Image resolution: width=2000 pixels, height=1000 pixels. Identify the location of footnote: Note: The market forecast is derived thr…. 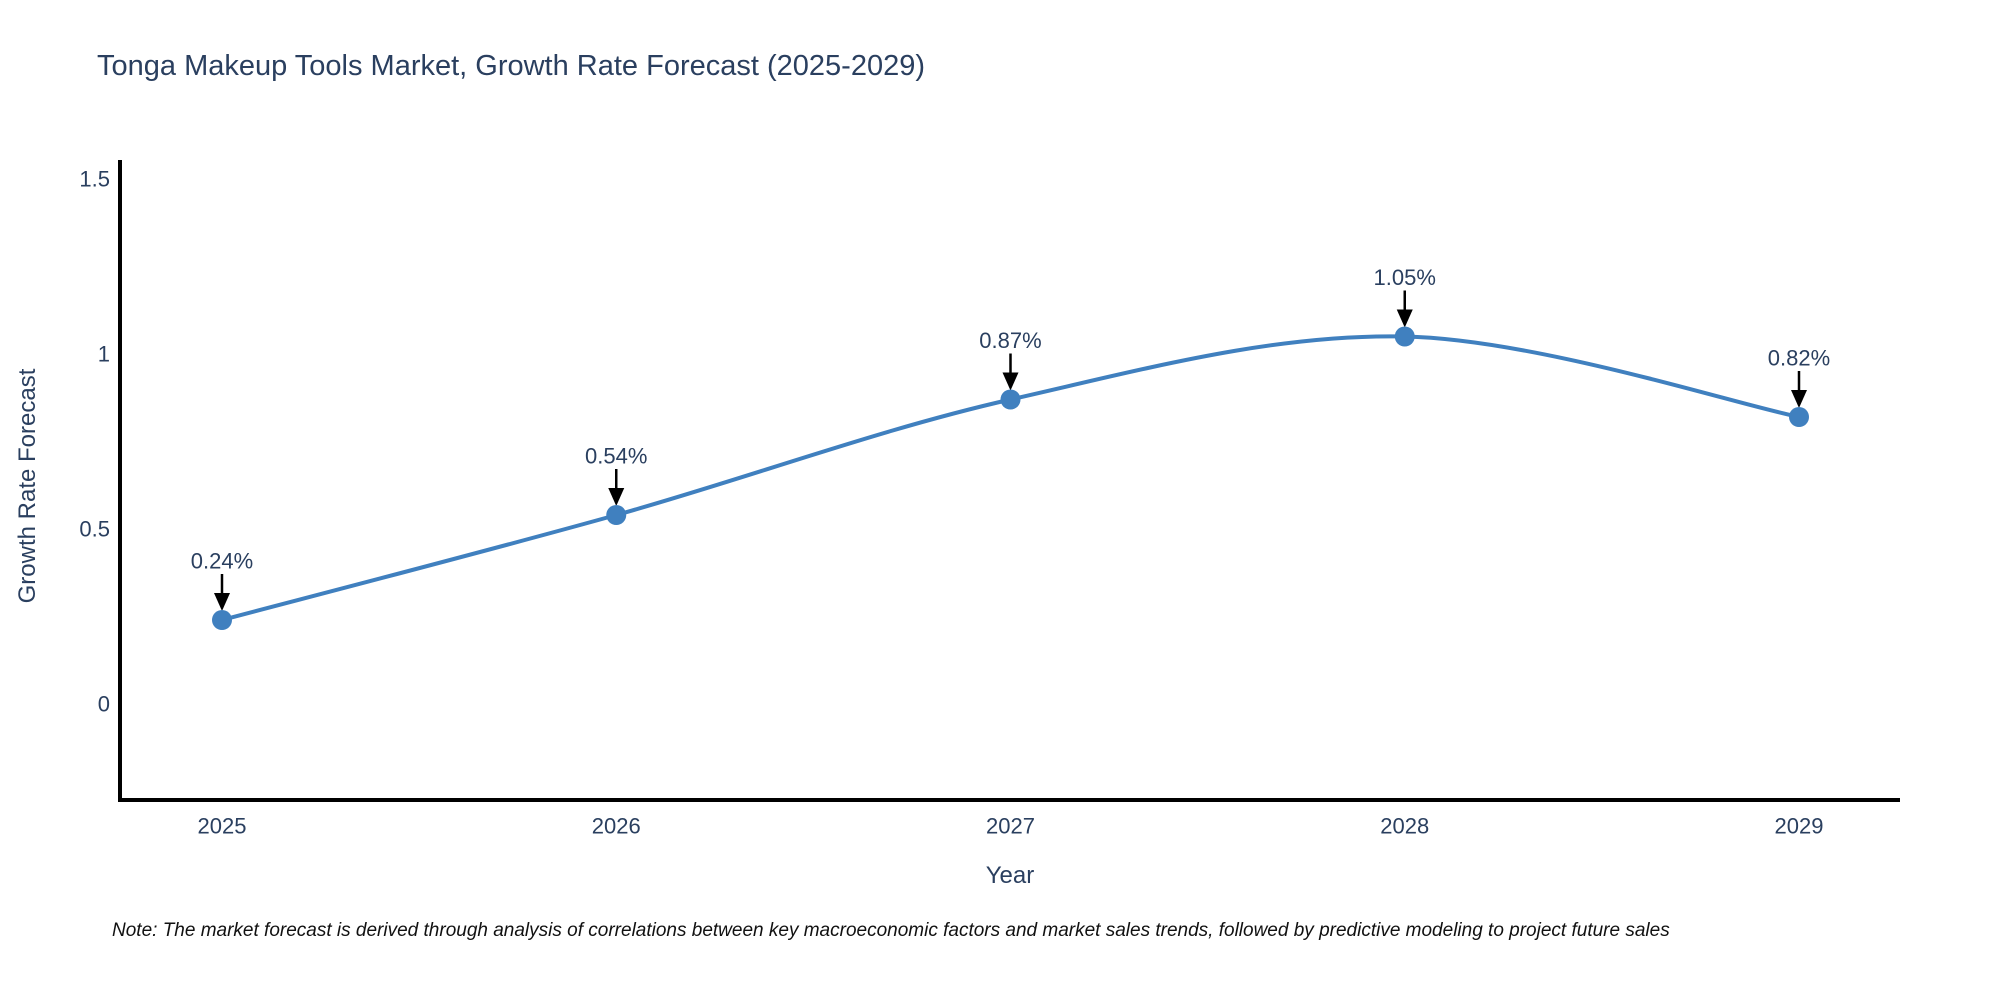
(891, 930).